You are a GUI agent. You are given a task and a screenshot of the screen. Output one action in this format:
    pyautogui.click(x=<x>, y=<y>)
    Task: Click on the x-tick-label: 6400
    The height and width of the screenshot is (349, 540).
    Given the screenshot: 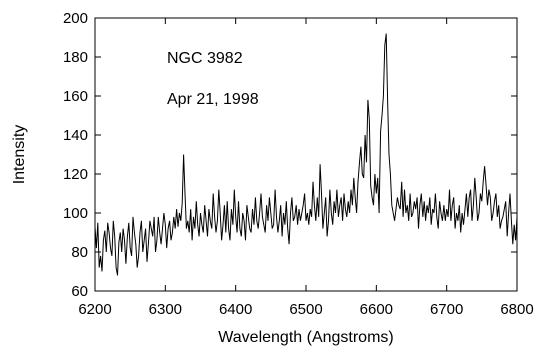 What is the action you would take?
    pyautogui.click(x=235, y=309)
    